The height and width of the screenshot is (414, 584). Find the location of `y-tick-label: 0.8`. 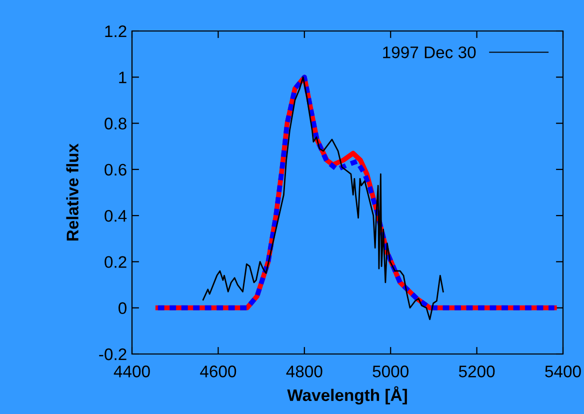

y-tick-label: 0.8 is located at coordinates (115, 124).